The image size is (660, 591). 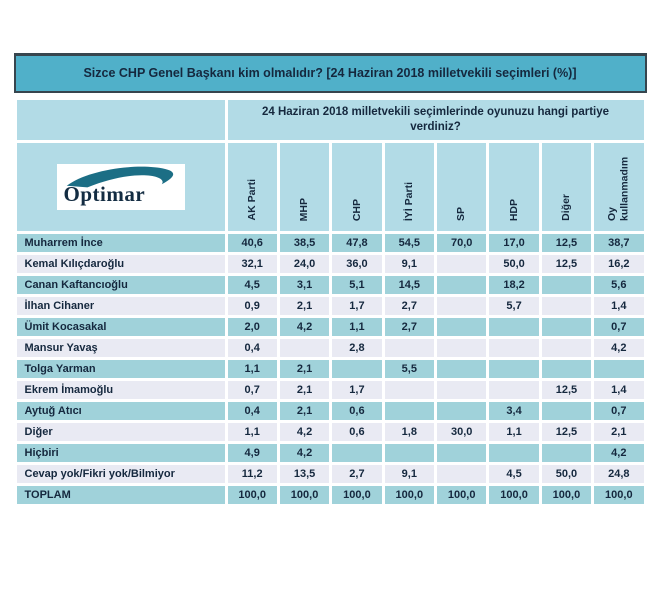 What do you see at coordinates (120, 431) in the screenshot?
I see `row-label: Diğer` at bounding box center [120, 431].